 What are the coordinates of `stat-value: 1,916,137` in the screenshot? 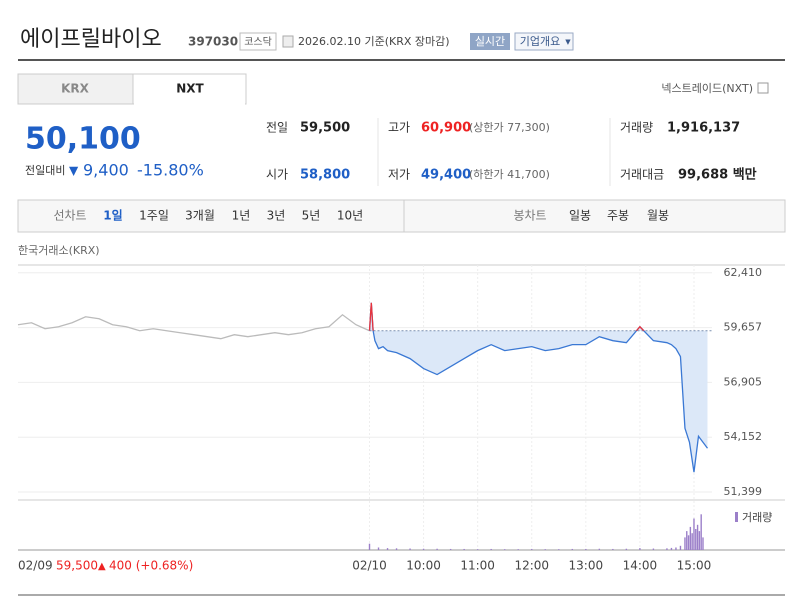 It's located at (703, 128).